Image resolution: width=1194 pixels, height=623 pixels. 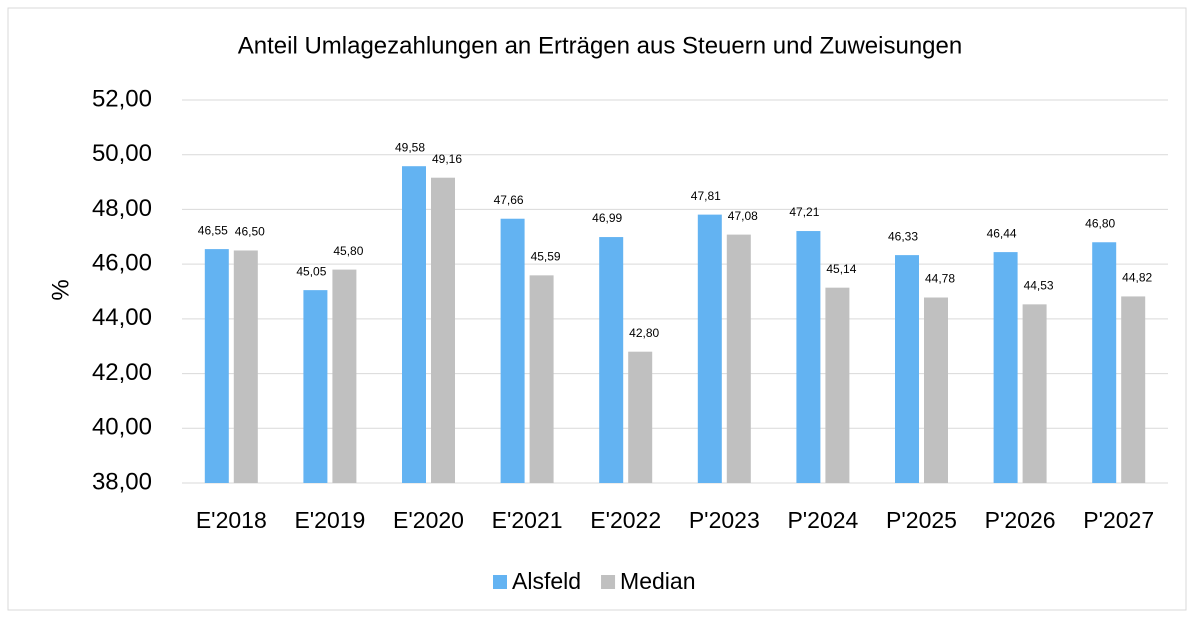 What do you see at coordinates (607, 218) in the screenshot?
I see `data-label: 46,99` at bounding box center [607, 218].